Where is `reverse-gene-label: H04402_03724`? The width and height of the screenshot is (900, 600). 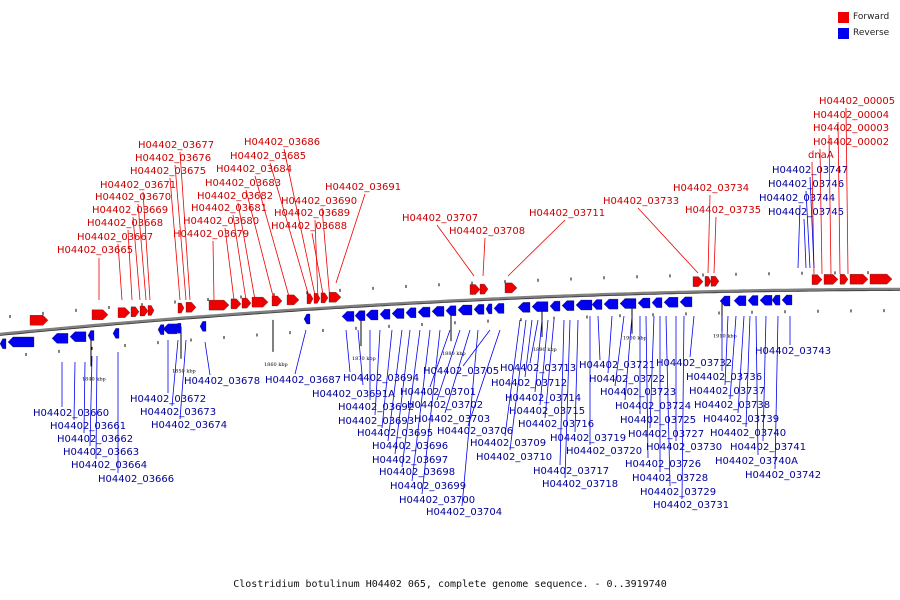 reverse-gene-label: H04402_03724 is located at coordinates (653, 406).